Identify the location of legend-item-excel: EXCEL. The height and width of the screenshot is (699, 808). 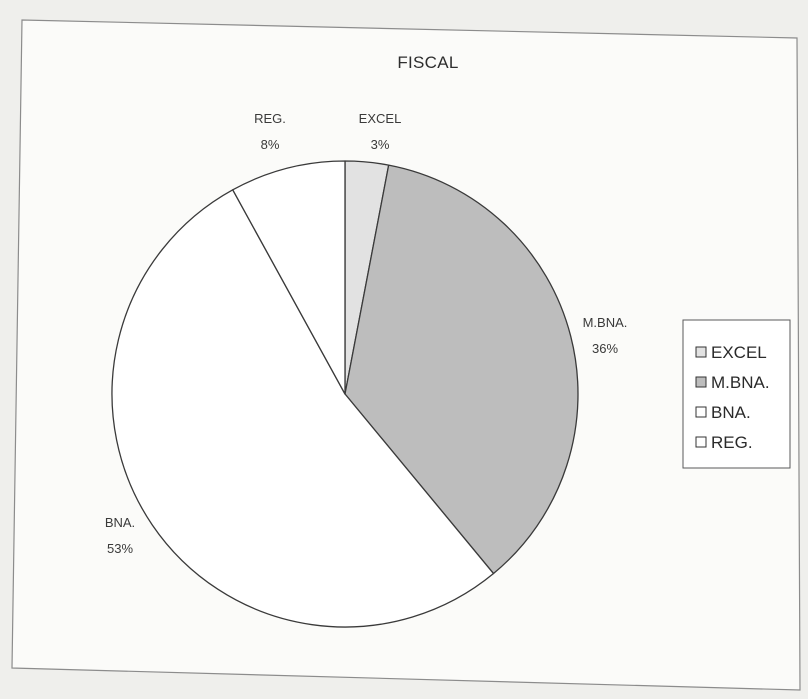
(731, 352).